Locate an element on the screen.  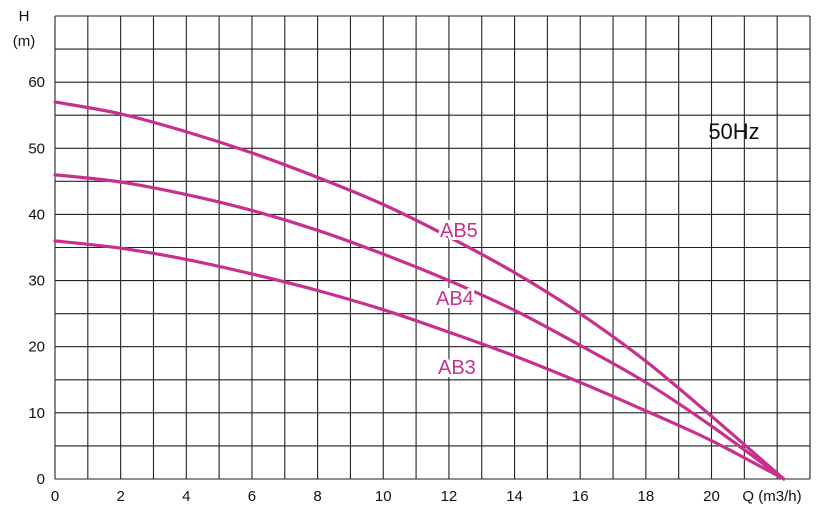
series-label-halo: AB3 is located at coordinates (457, 368).